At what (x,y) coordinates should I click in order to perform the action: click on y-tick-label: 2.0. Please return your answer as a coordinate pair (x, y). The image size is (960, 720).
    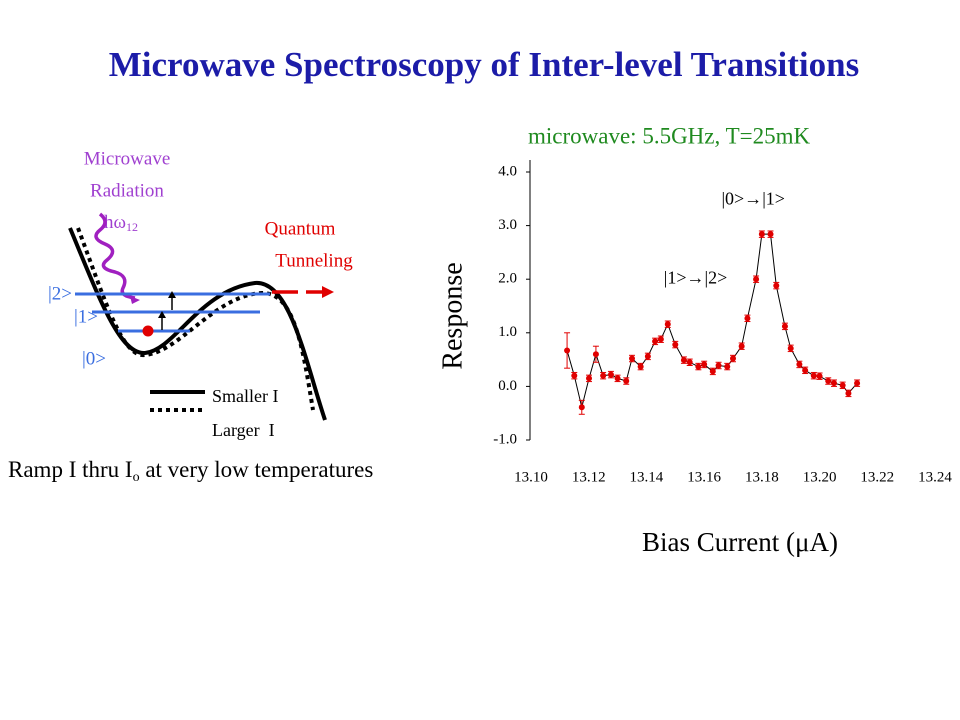
    Looking at the image, I should click on (507, 279).